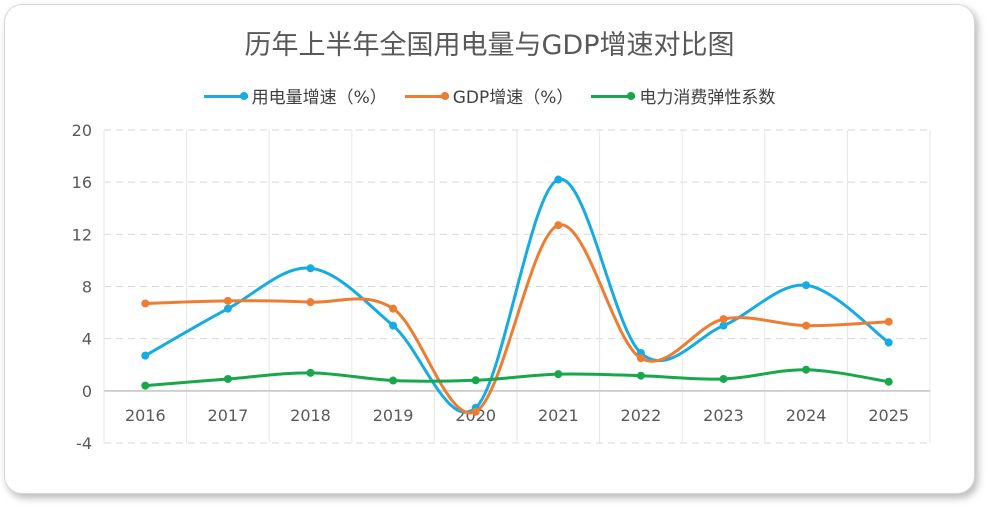 The height and width of the screenshot is (511, 993). Describe the element at coordinates (87, 287) in the screenshot. I see `y-tick-label: 8` at that location.